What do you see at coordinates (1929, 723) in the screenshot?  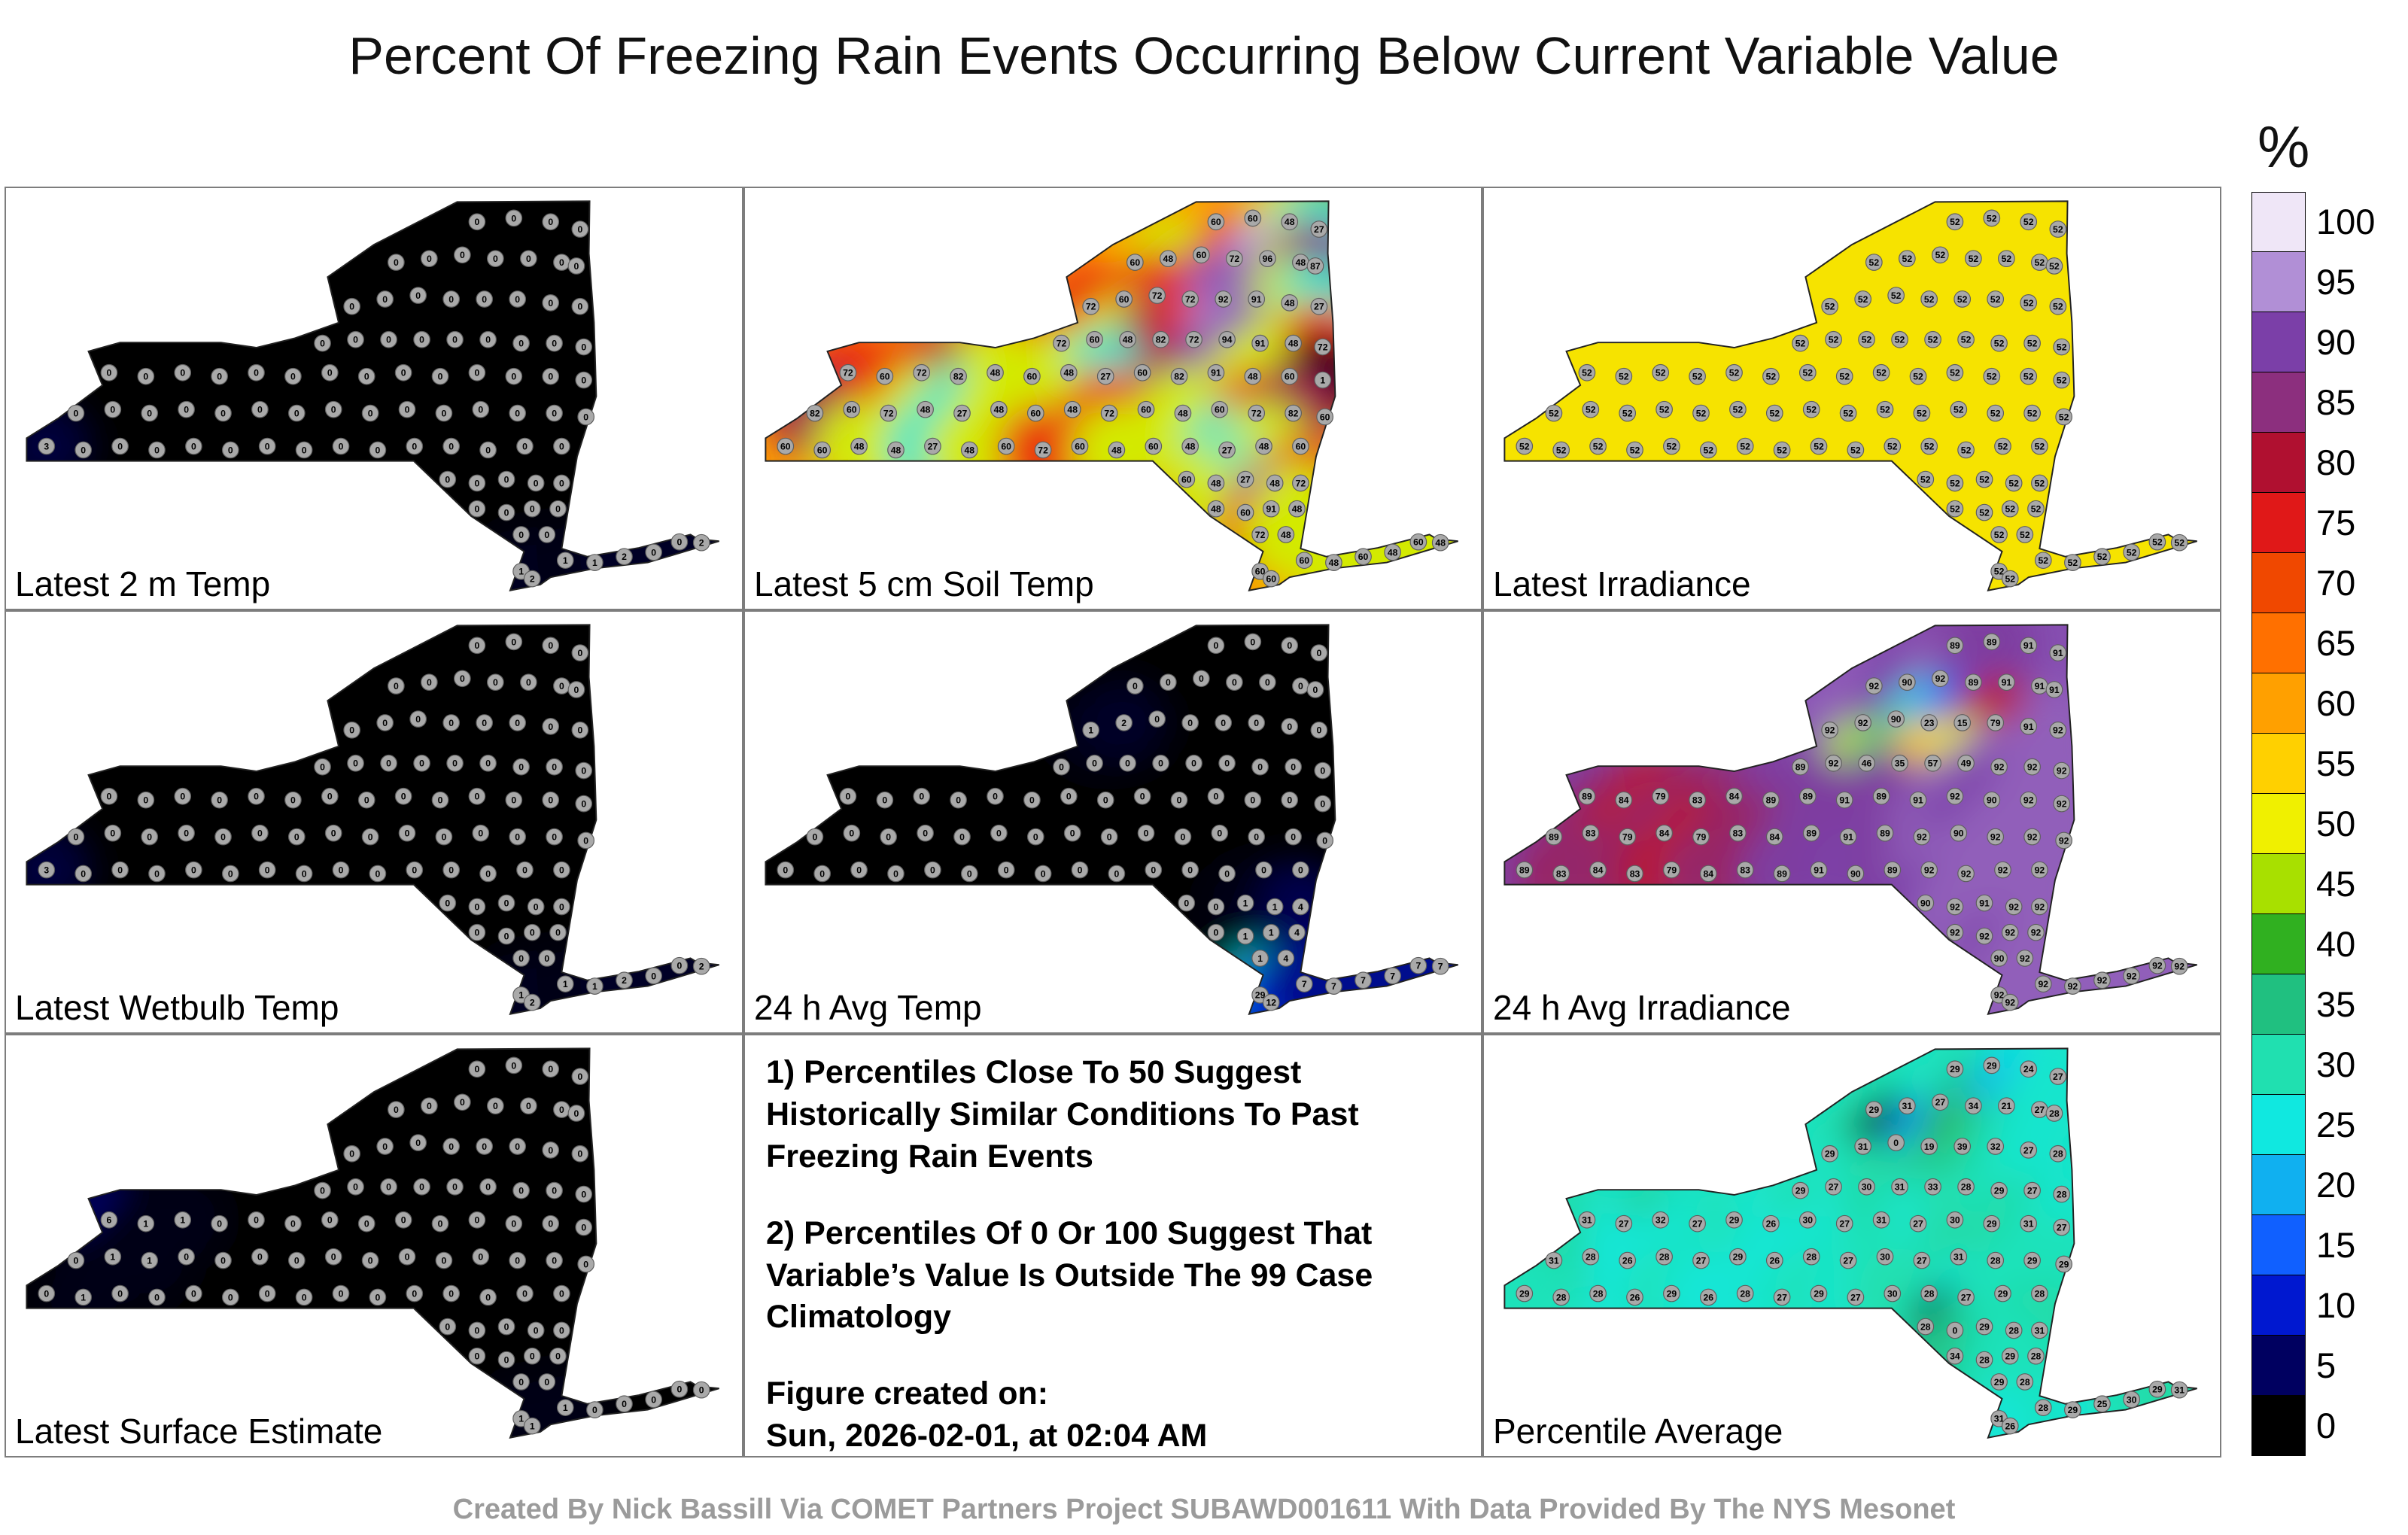 I see `svg-text: 23` at bounding box center [1929, 723].